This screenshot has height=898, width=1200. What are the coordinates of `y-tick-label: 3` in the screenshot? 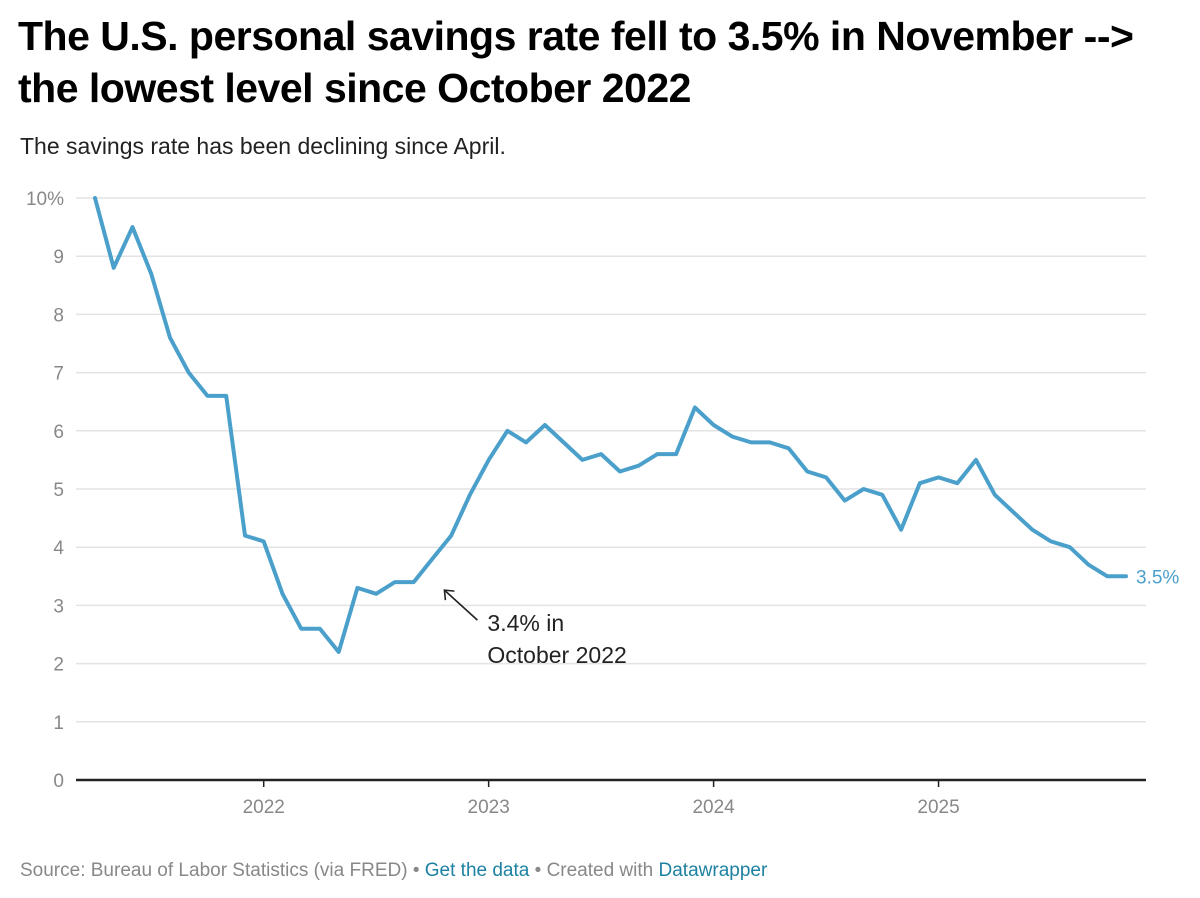 It's located at (58, 606).